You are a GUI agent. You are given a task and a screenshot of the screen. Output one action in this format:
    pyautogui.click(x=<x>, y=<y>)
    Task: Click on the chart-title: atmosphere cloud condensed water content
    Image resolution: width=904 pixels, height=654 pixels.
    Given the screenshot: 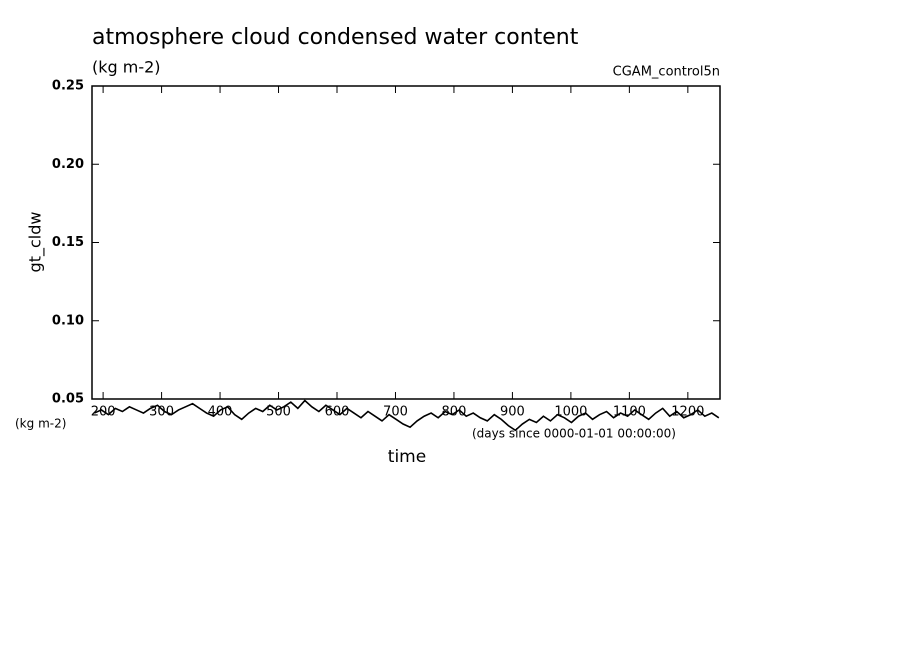 What is the action you would take?
    pyautogui.click(x=335, y=37)
    